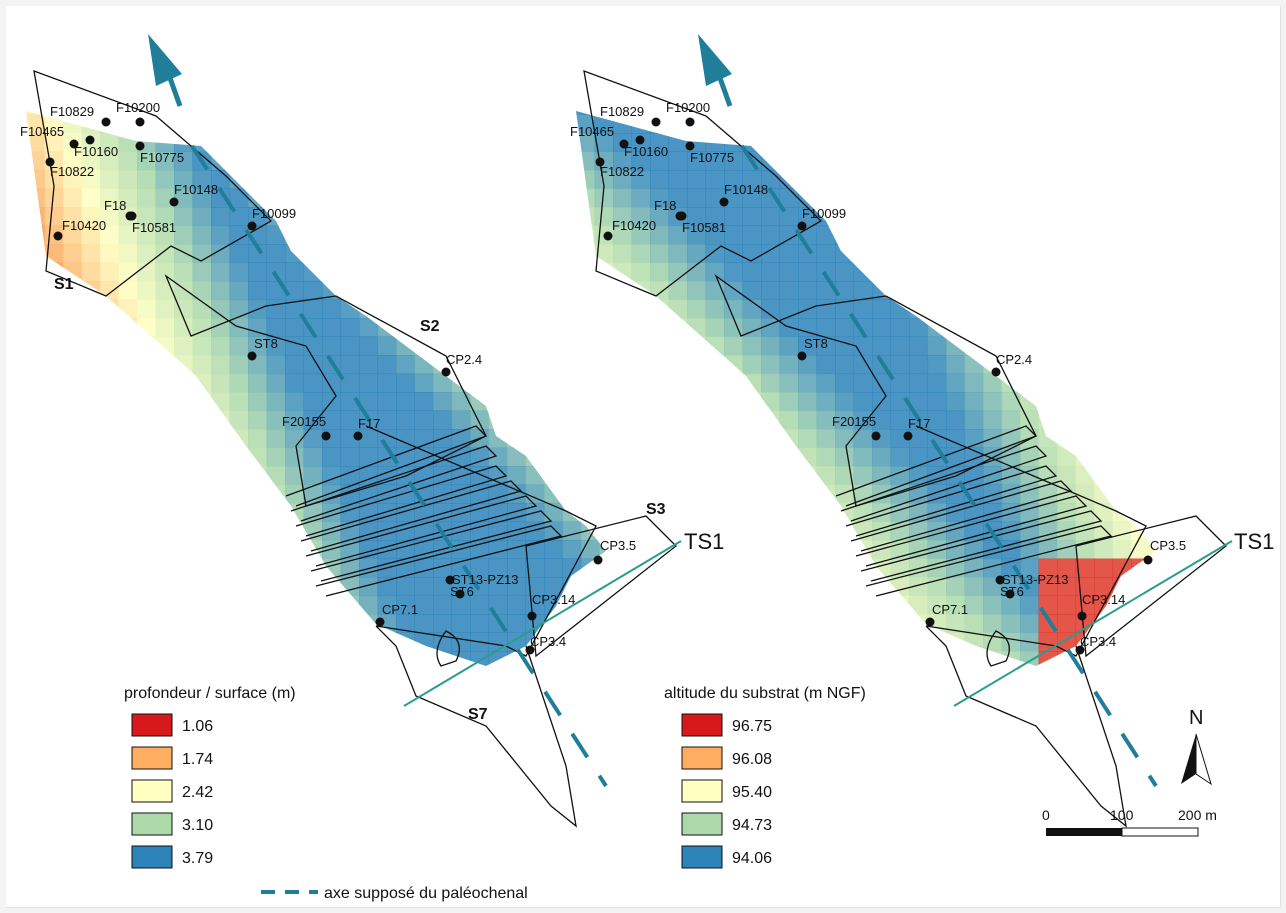  I want to click on channel-legend-label: axe supposé du paléochenal, so click(426, 893).